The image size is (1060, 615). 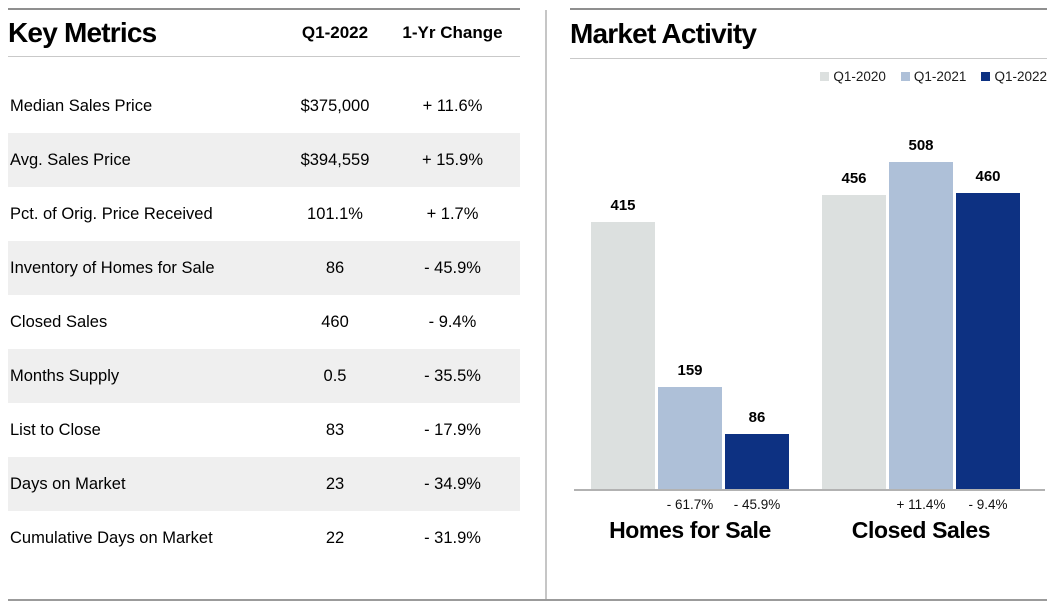 I want to click on market-activity-header: Market Activity, so click(x=808, y=34).